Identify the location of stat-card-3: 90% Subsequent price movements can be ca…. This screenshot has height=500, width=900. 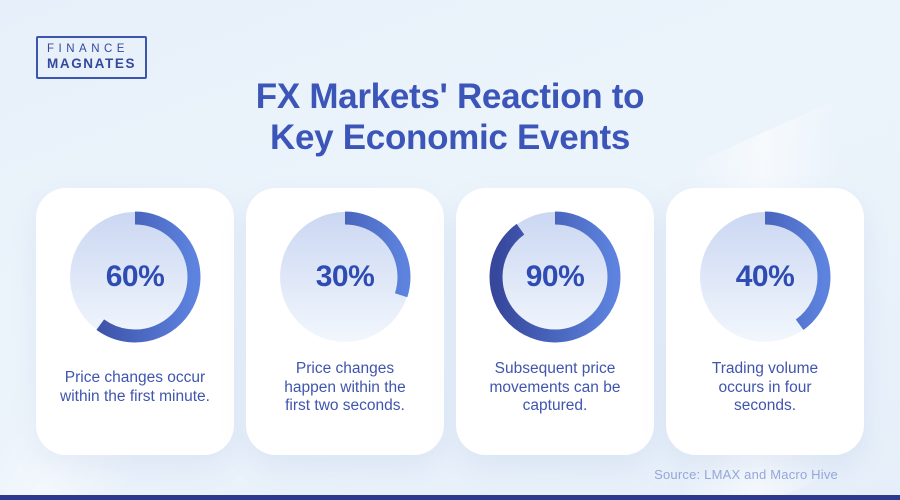
(555, 321).